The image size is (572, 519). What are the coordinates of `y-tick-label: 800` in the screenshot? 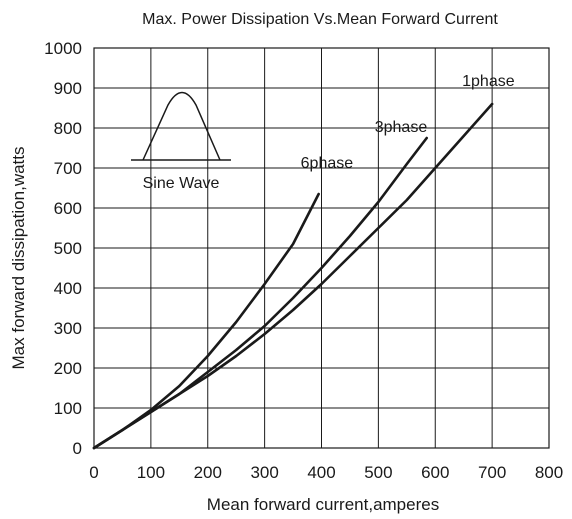 It's located at (68, 128).